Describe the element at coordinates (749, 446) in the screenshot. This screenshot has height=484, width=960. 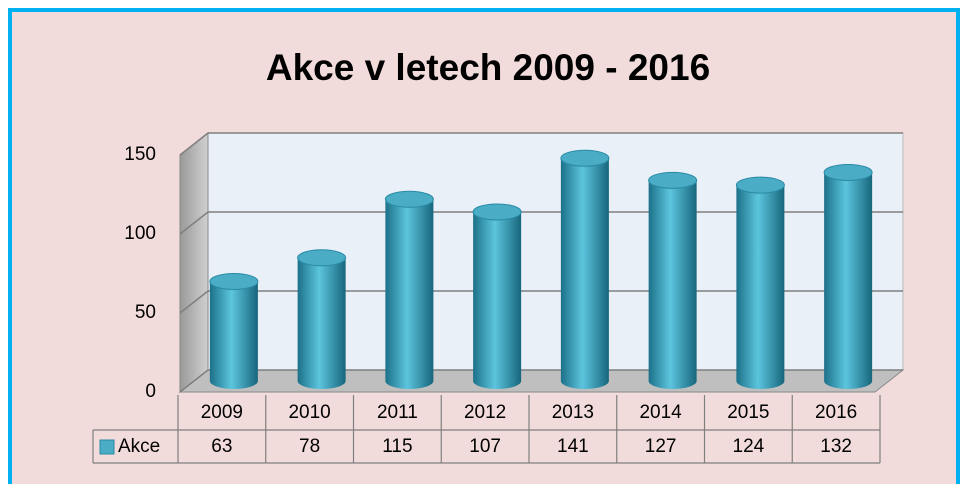
I see `table-value: 124` at that location.